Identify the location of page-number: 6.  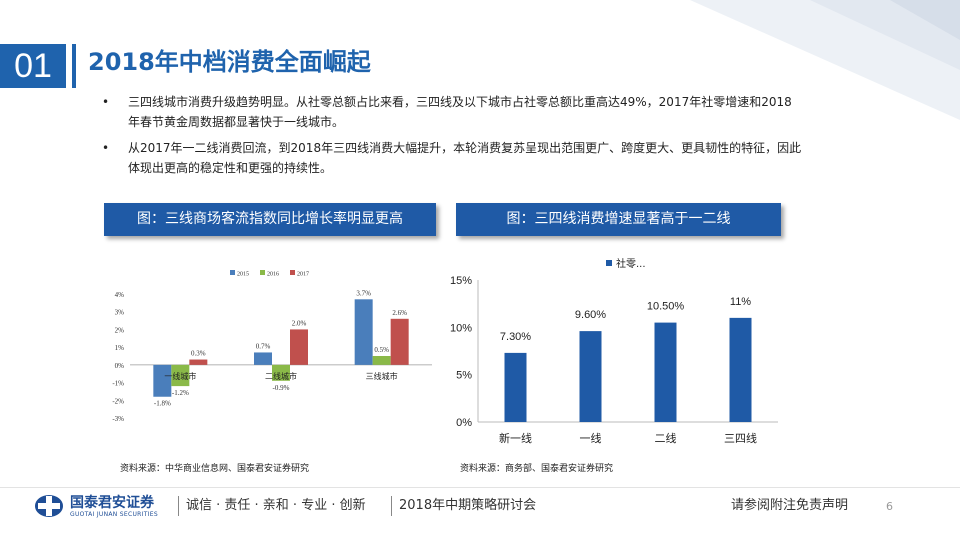
(889, 506).